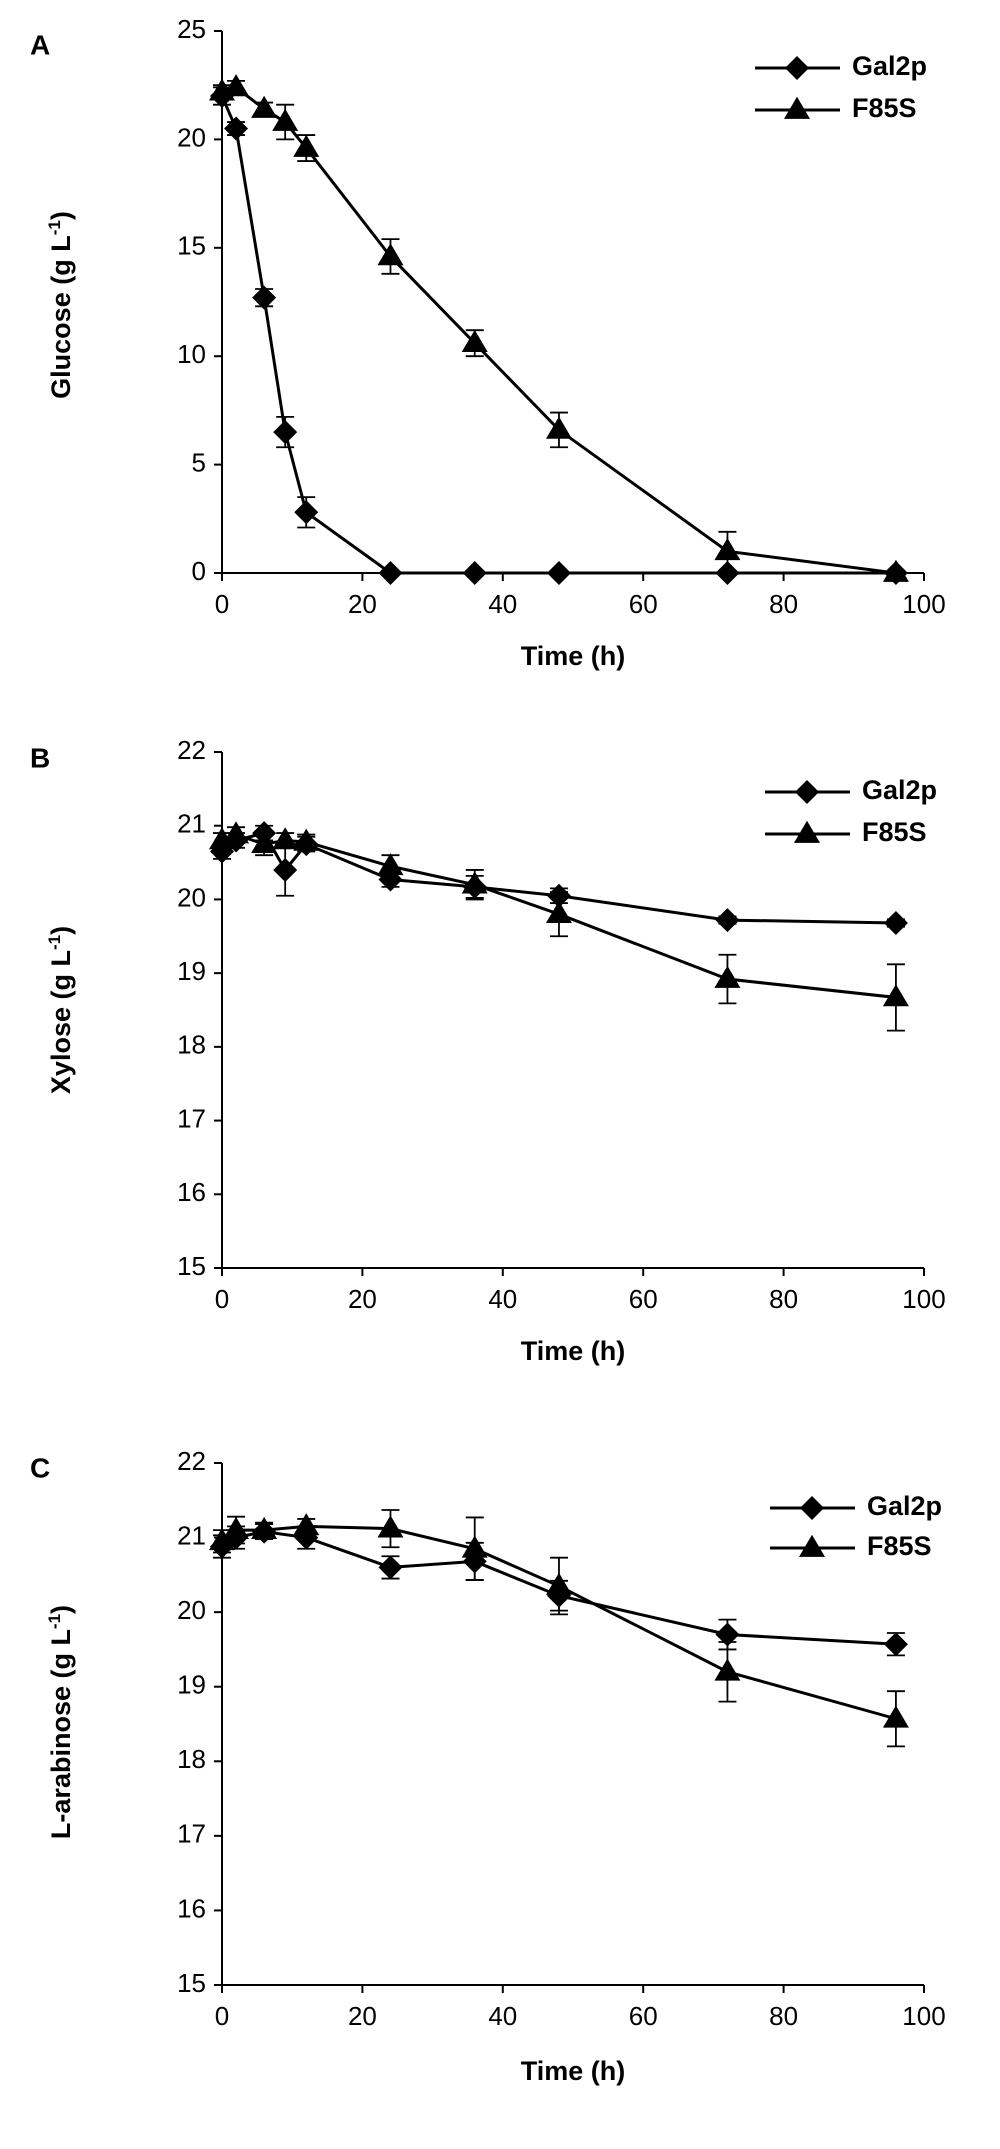  I want to click on panel-label: B, so click(40, 757).